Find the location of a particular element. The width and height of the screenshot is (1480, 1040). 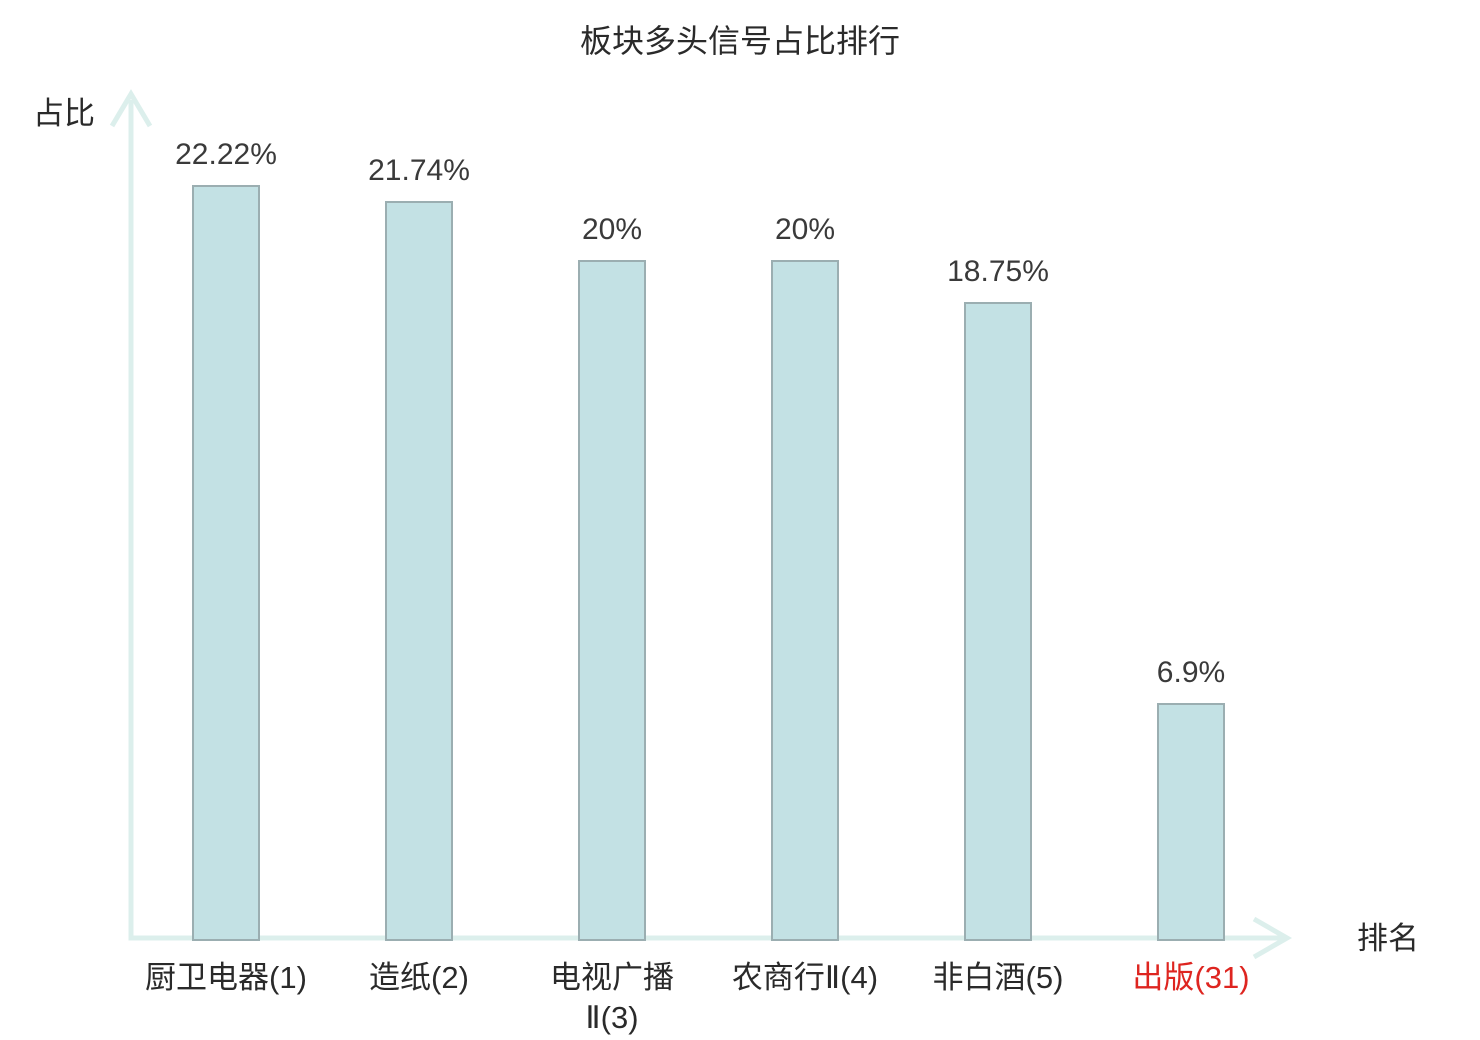

y-axis-title: 占比 is located at coordinates (64, 113).